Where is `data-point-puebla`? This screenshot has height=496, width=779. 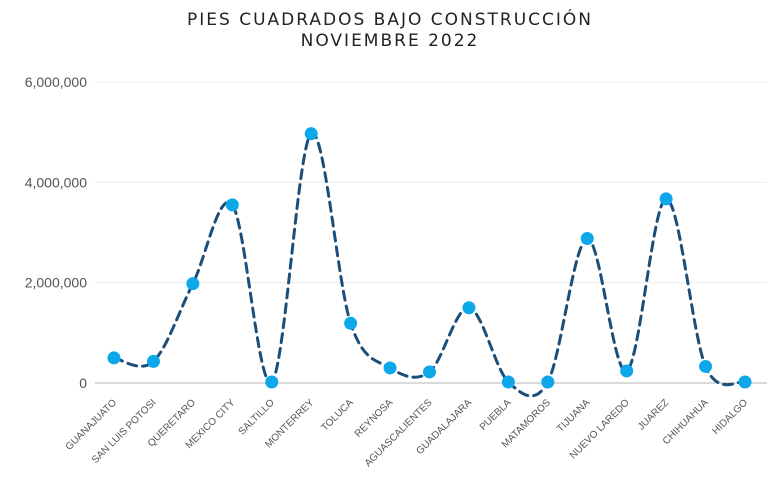 data-point-puebla is located at coordinates (508, 382).